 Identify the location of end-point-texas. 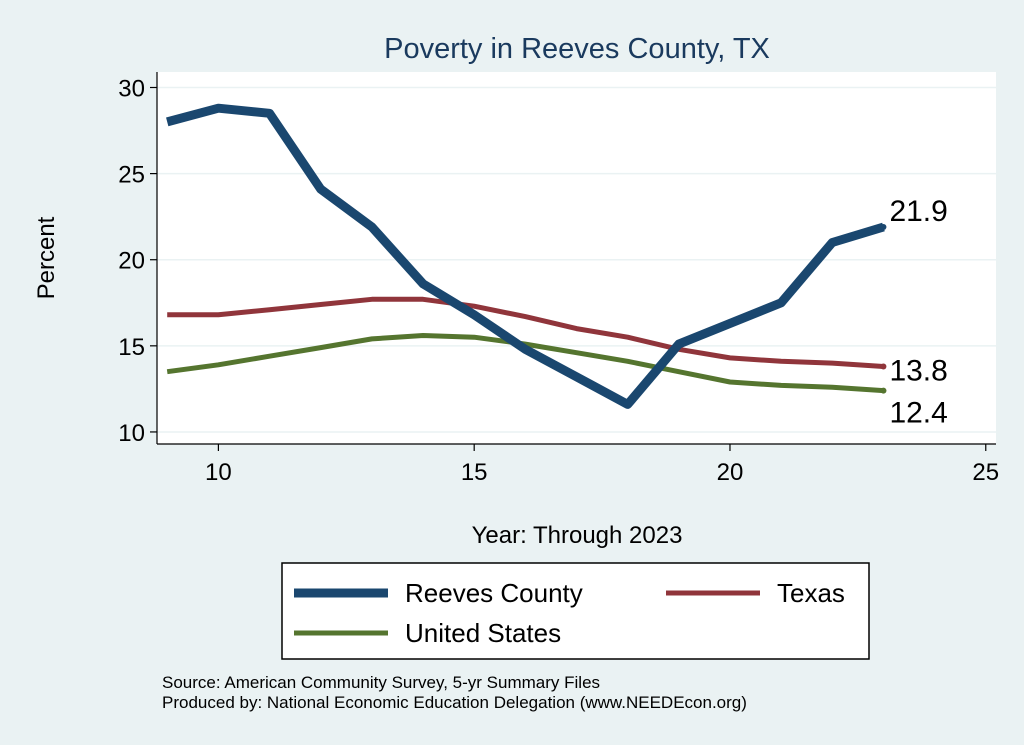
(883, 366).